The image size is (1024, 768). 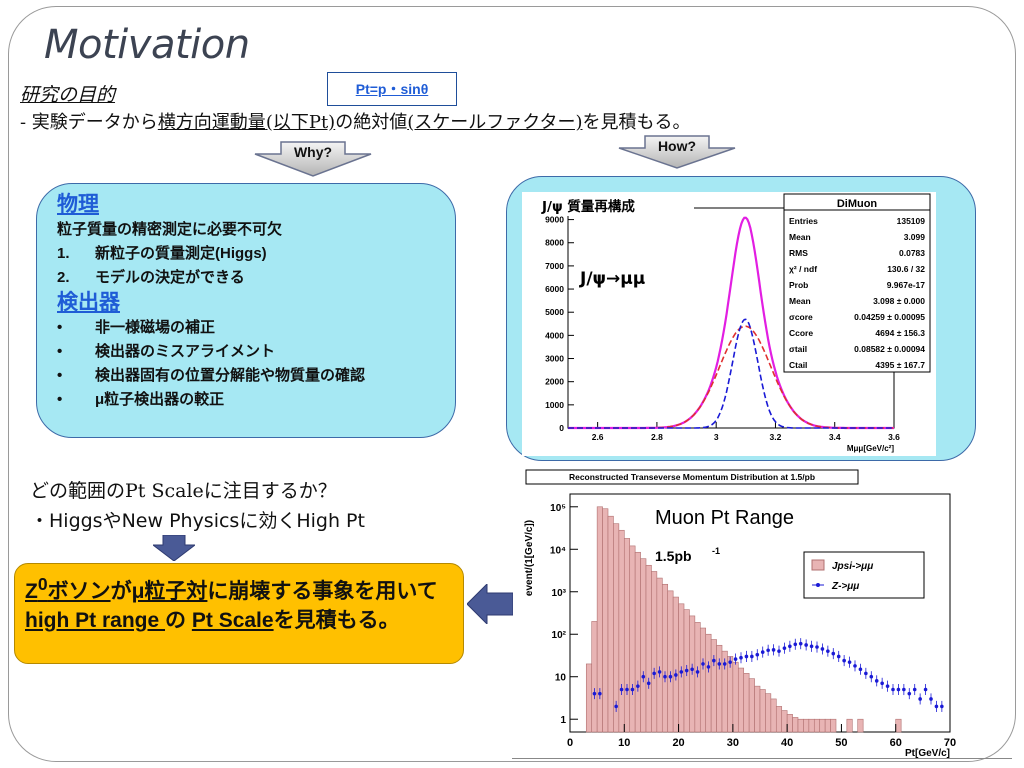 What do you see at coordinates (183, 491) in the screenshot?
I see `question-text: どの範囲のPt Scaleに注目するか？` at bounding box center [183, 491].